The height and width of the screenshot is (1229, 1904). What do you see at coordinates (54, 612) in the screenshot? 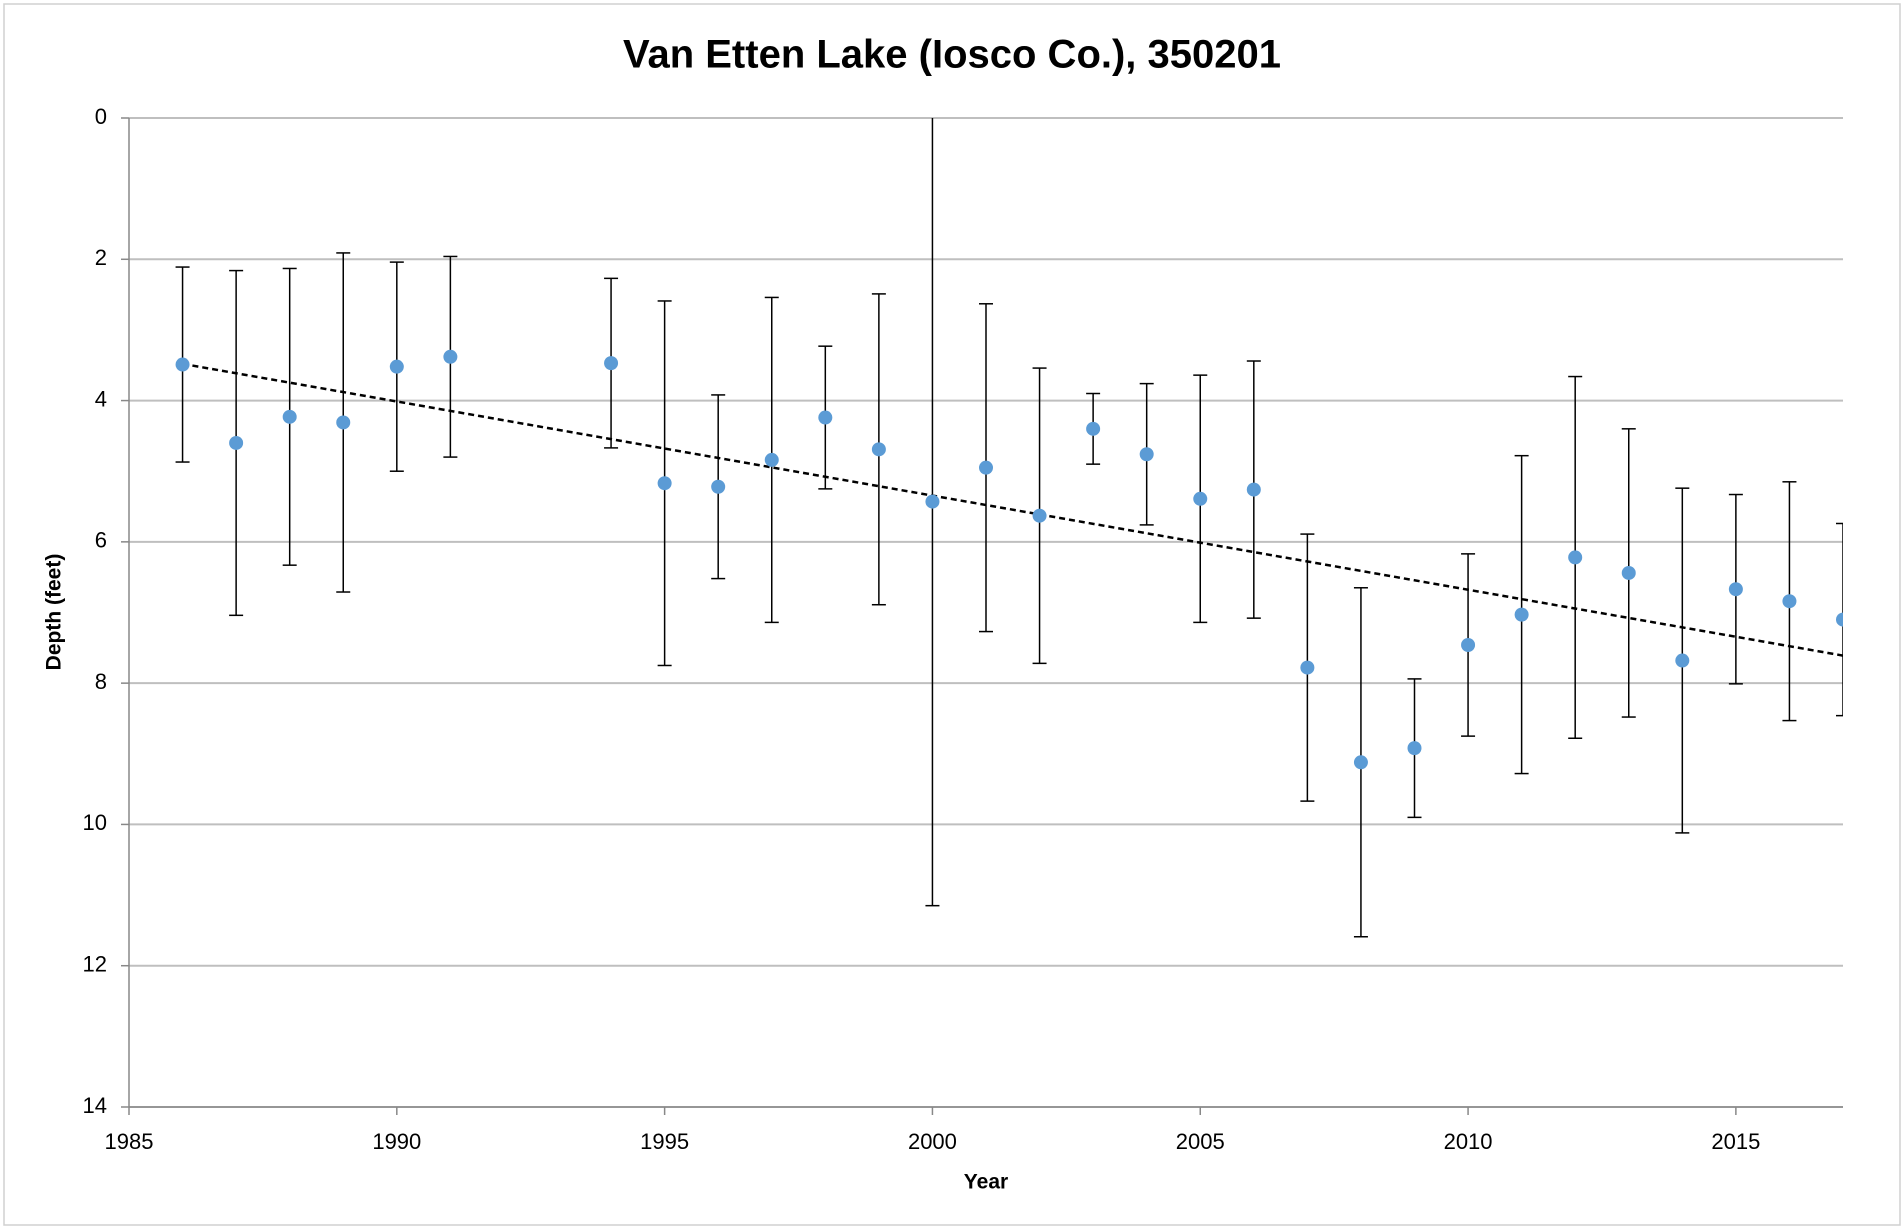
I see `y-axis-label: Depth (feet)` at bounding box center [54, 612].